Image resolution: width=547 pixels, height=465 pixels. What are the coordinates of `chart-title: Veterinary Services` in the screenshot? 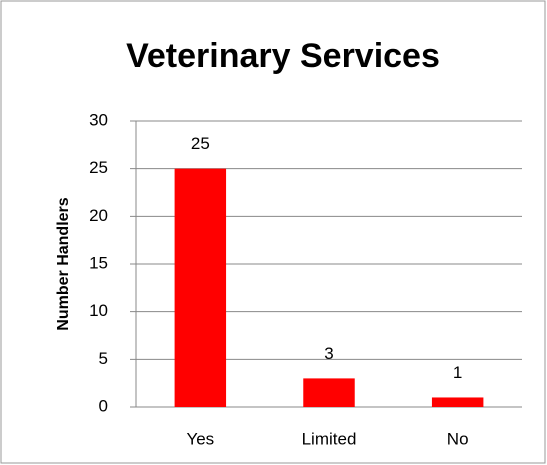 It's located at (283, 56).